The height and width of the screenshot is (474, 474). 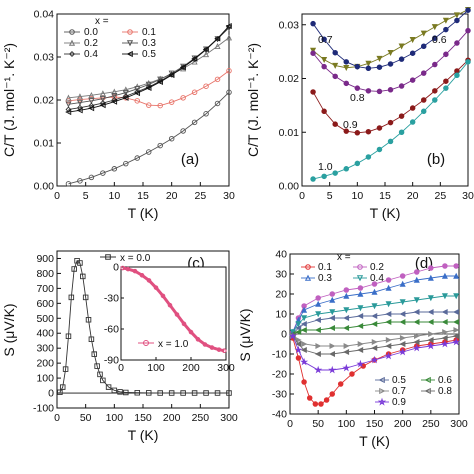 I want to click on inset-x-tick-label: 100, so click(x=156, y=368).